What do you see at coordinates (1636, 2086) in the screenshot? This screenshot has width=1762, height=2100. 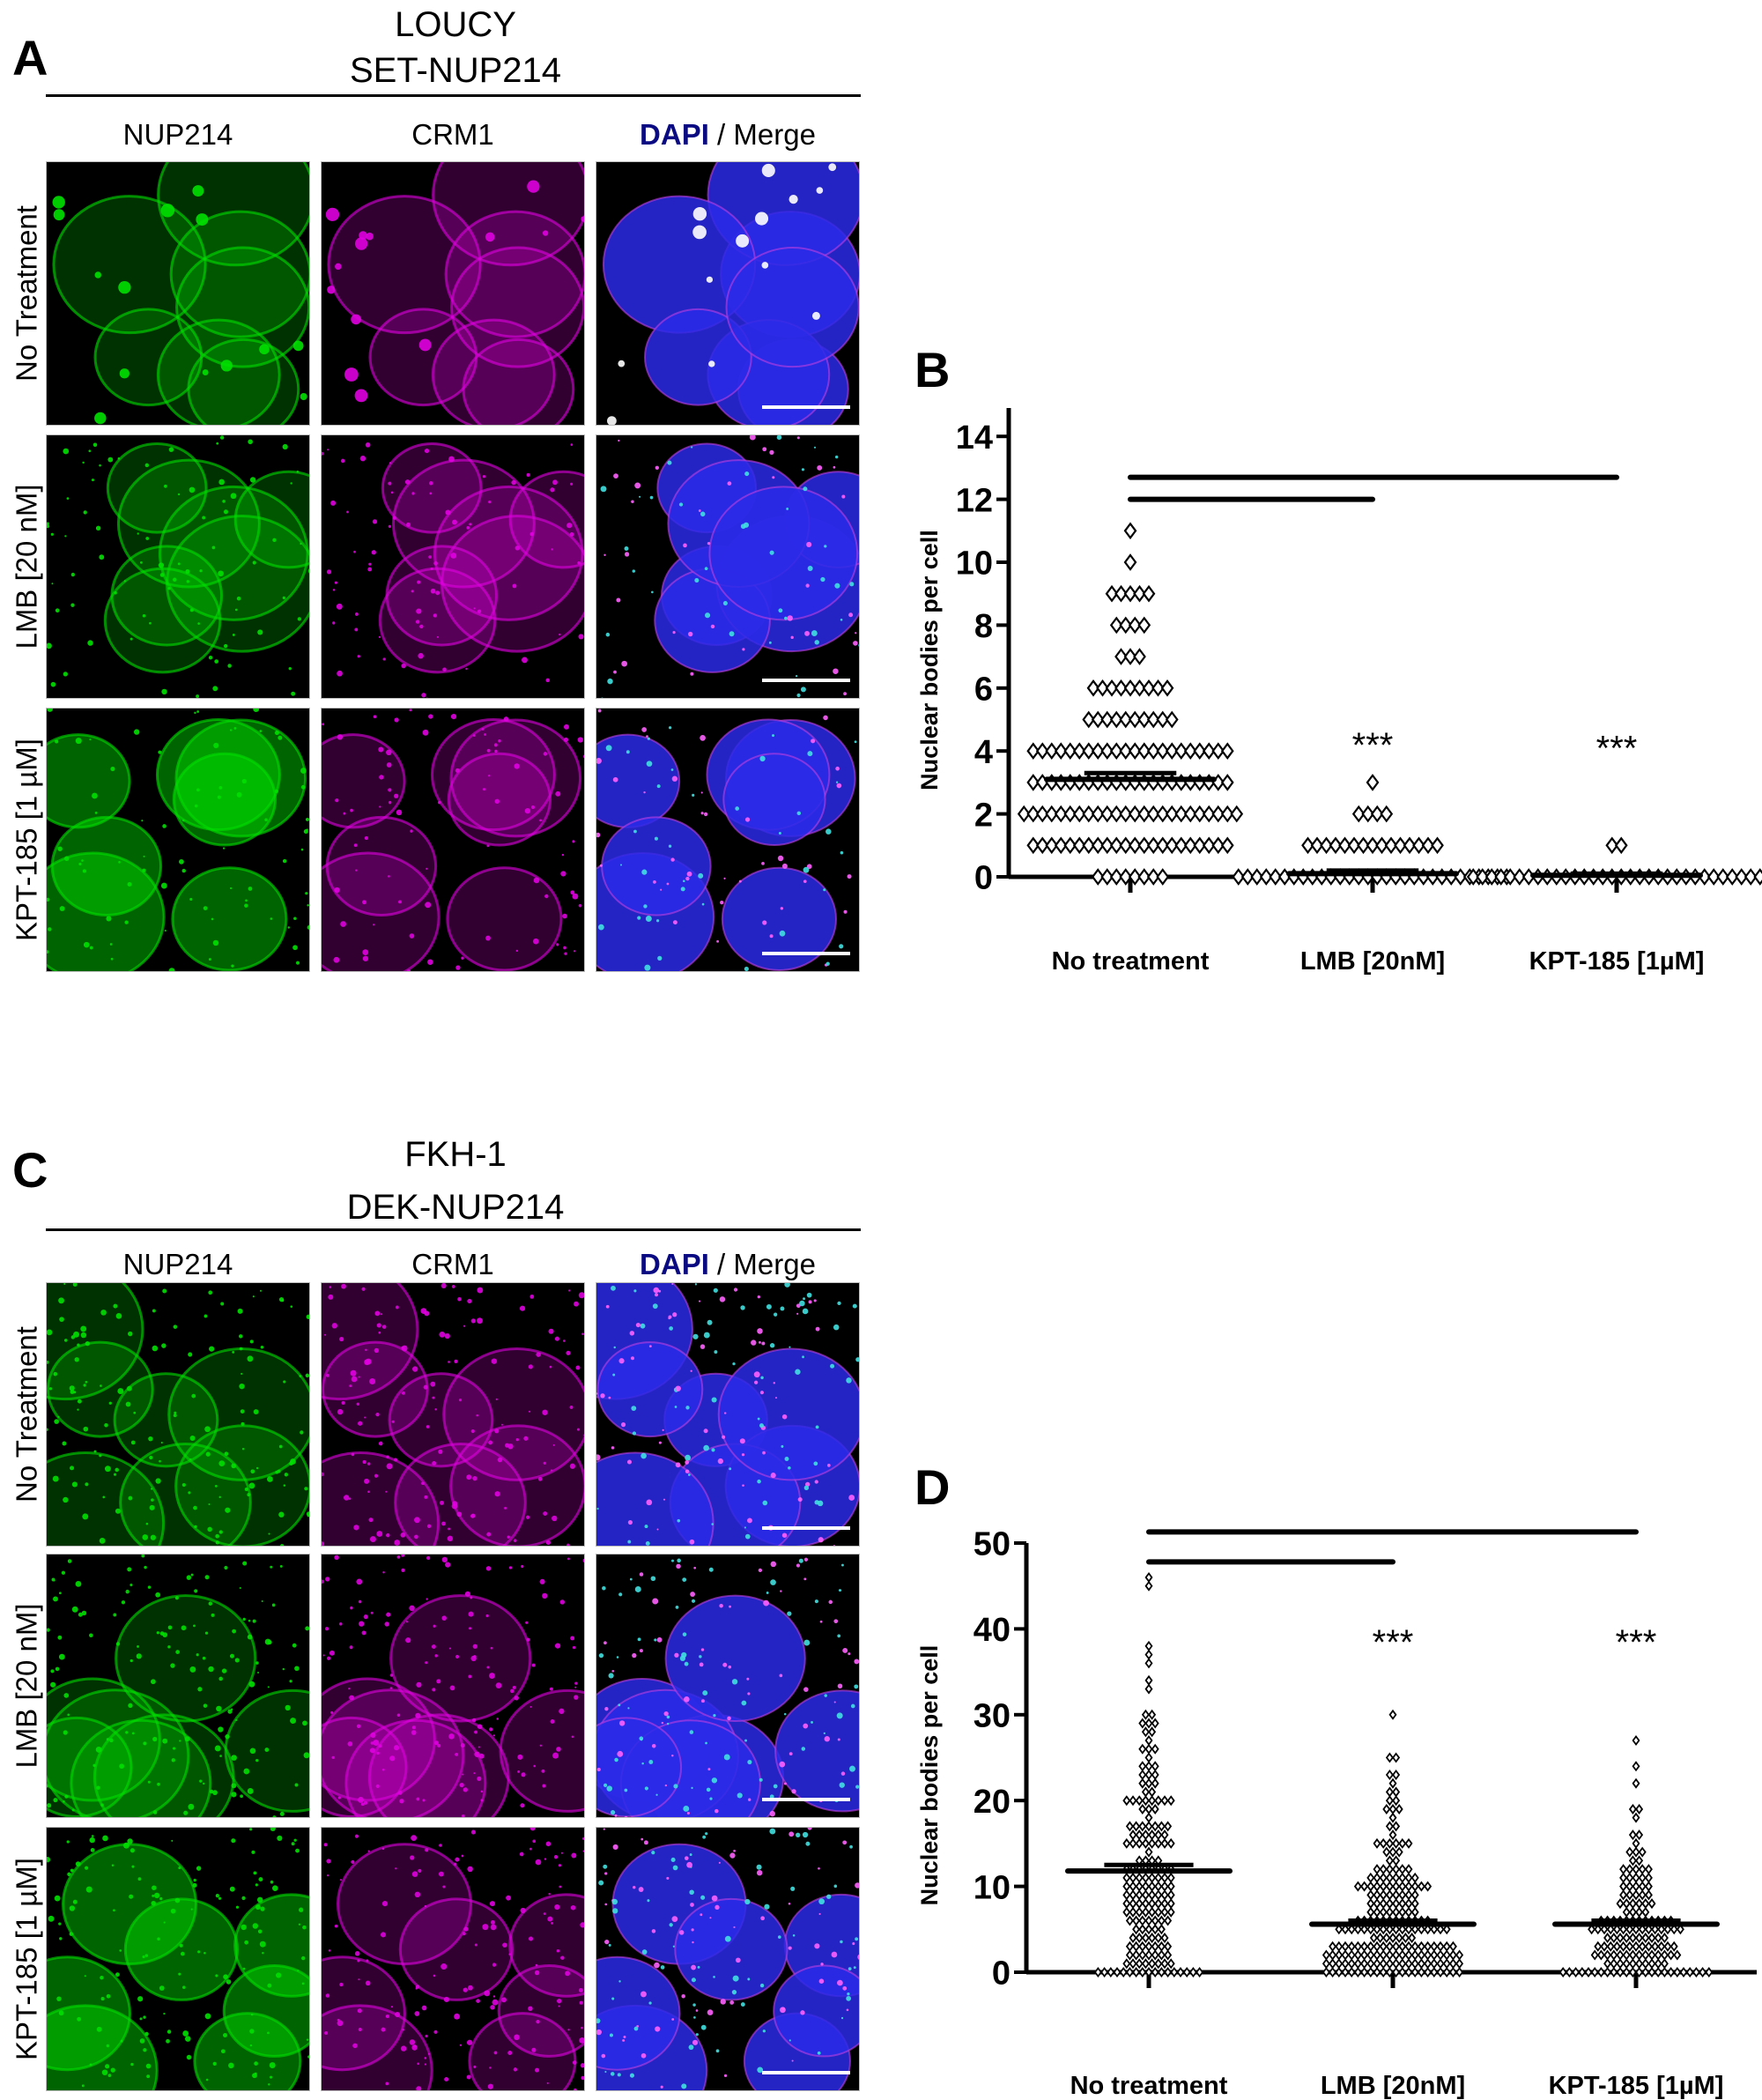 I see `x-tick-label: KPT-185 [1µM]` at bounding box center [1636, 2086].